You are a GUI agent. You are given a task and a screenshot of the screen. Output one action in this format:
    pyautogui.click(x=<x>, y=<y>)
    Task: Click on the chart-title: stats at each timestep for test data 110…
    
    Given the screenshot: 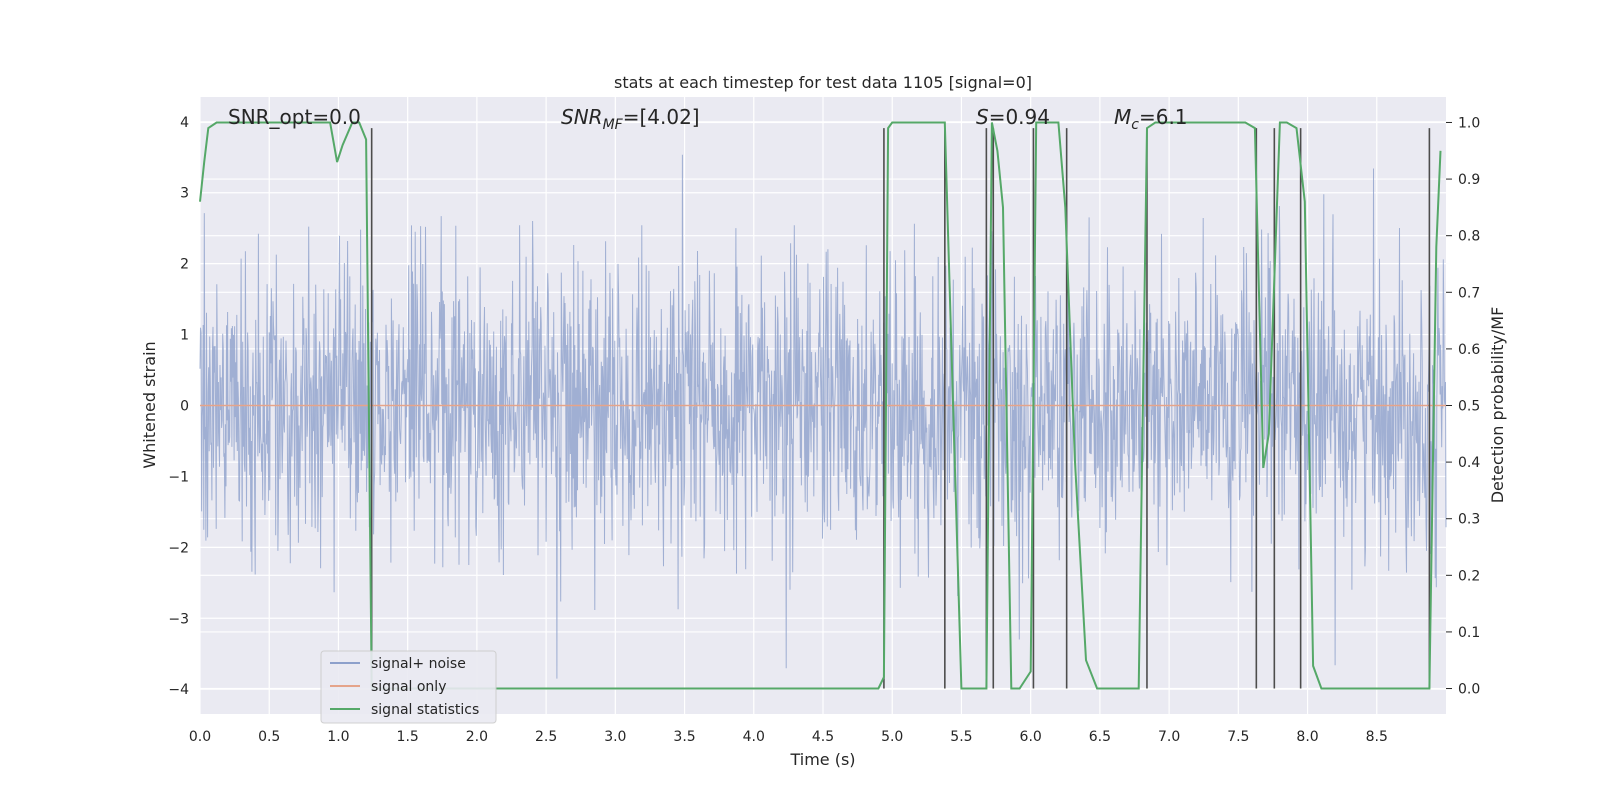 What is the action you would take?
    pyautogui.click(x=823, y=82)
    